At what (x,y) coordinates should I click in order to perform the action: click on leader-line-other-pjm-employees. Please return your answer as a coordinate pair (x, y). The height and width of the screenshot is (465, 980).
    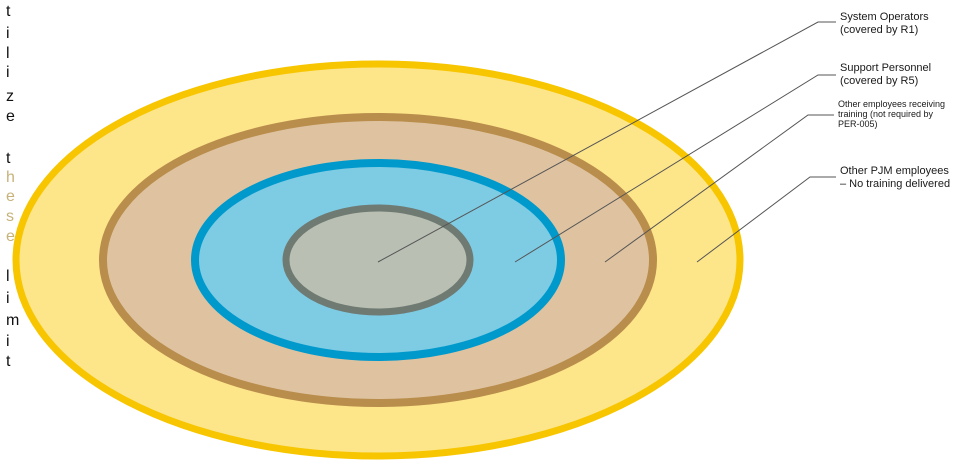
    Looking at the image, I should click on (766, 219).